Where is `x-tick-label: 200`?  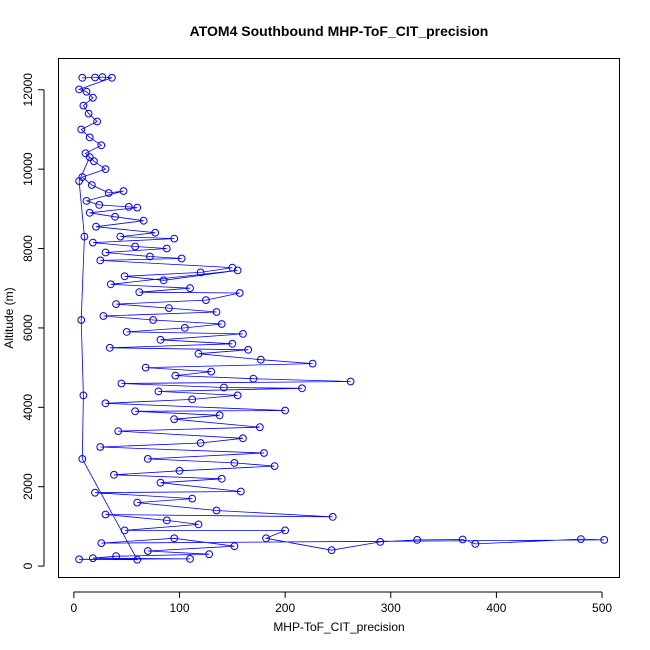
x-tick-label: 200 is located at coordinates (285, 608).